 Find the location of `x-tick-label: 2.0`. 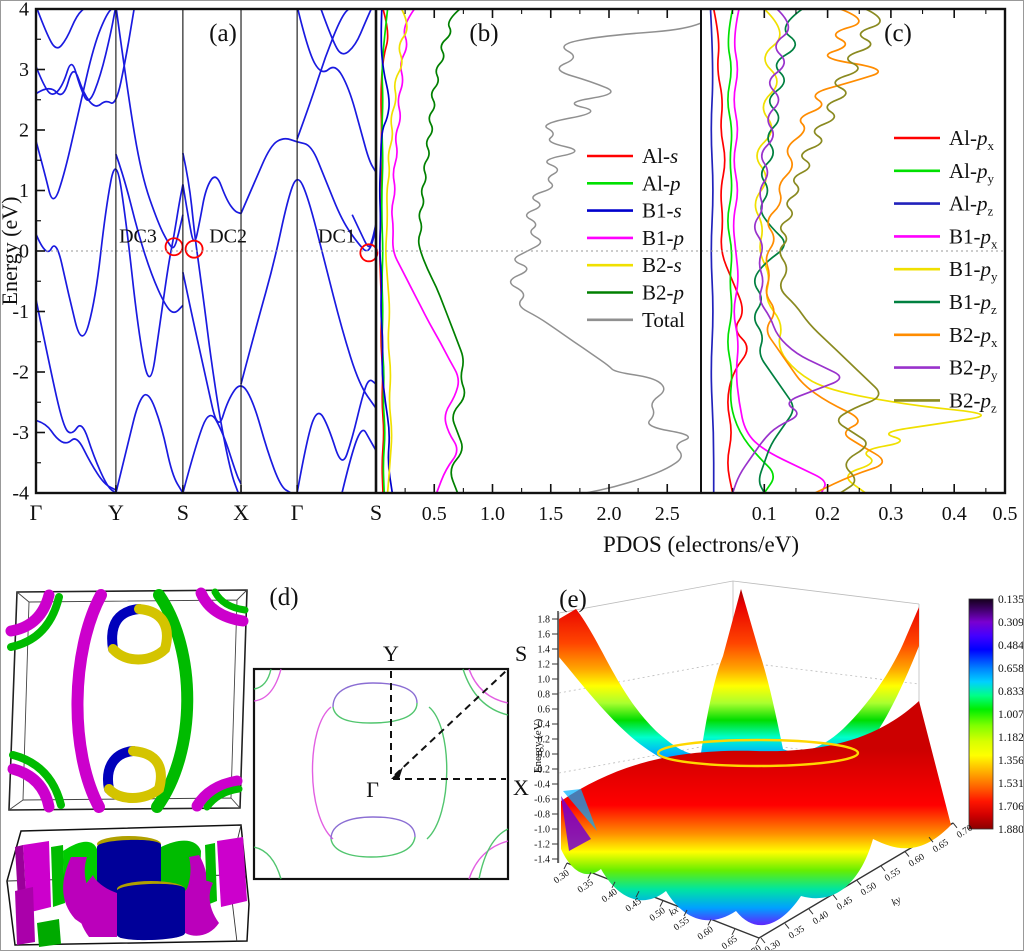

x-tick-label: 2.0 is located at coordinates (609, 514).